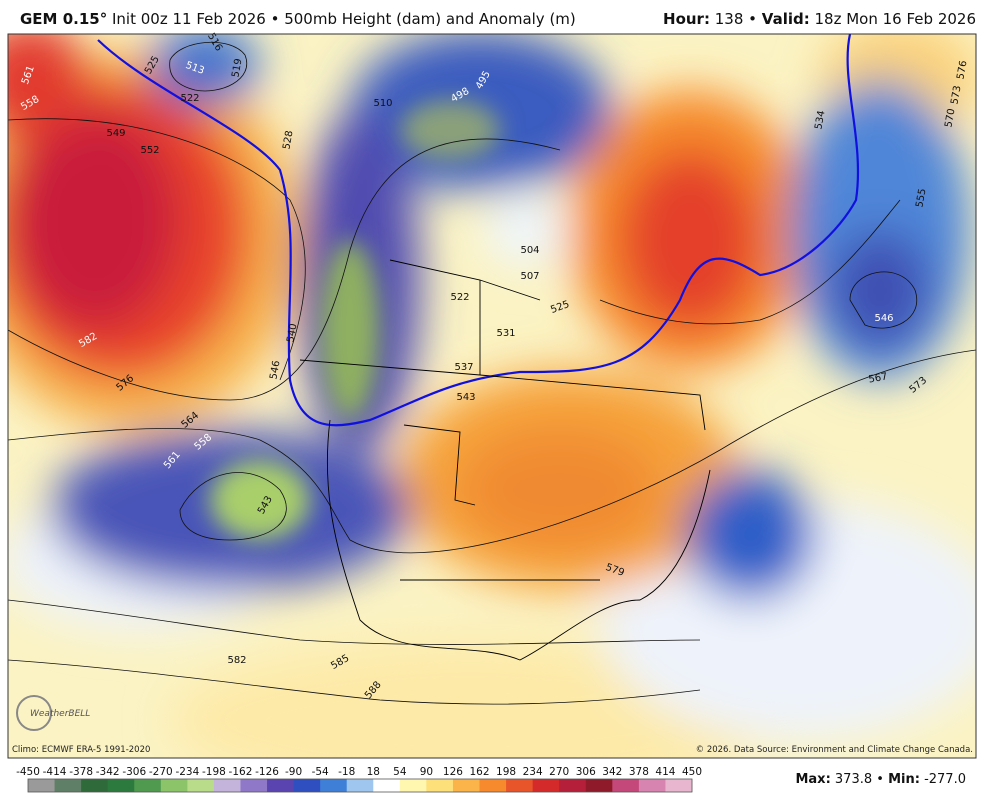 This screenshot has width=984, height=808. What do you see at coordinates (237, 68) in the screenshot?
I see `contour-label: 519` at bounding box center [237, 68].